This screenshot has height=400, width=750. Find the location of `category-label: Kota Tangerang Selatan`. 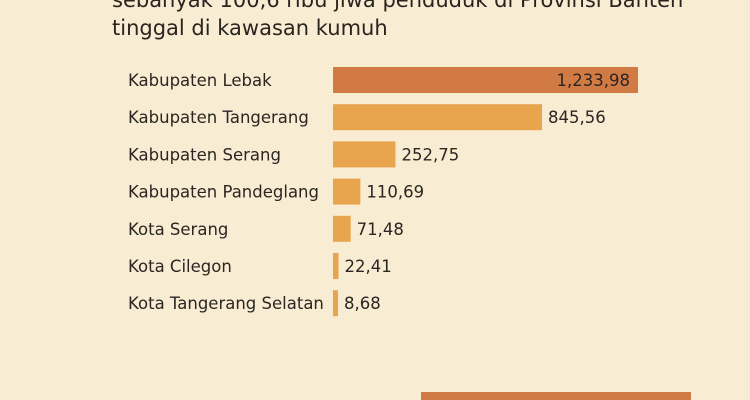

category-label: Kota Tangerang Selatan is located at coordinates (226, 303).